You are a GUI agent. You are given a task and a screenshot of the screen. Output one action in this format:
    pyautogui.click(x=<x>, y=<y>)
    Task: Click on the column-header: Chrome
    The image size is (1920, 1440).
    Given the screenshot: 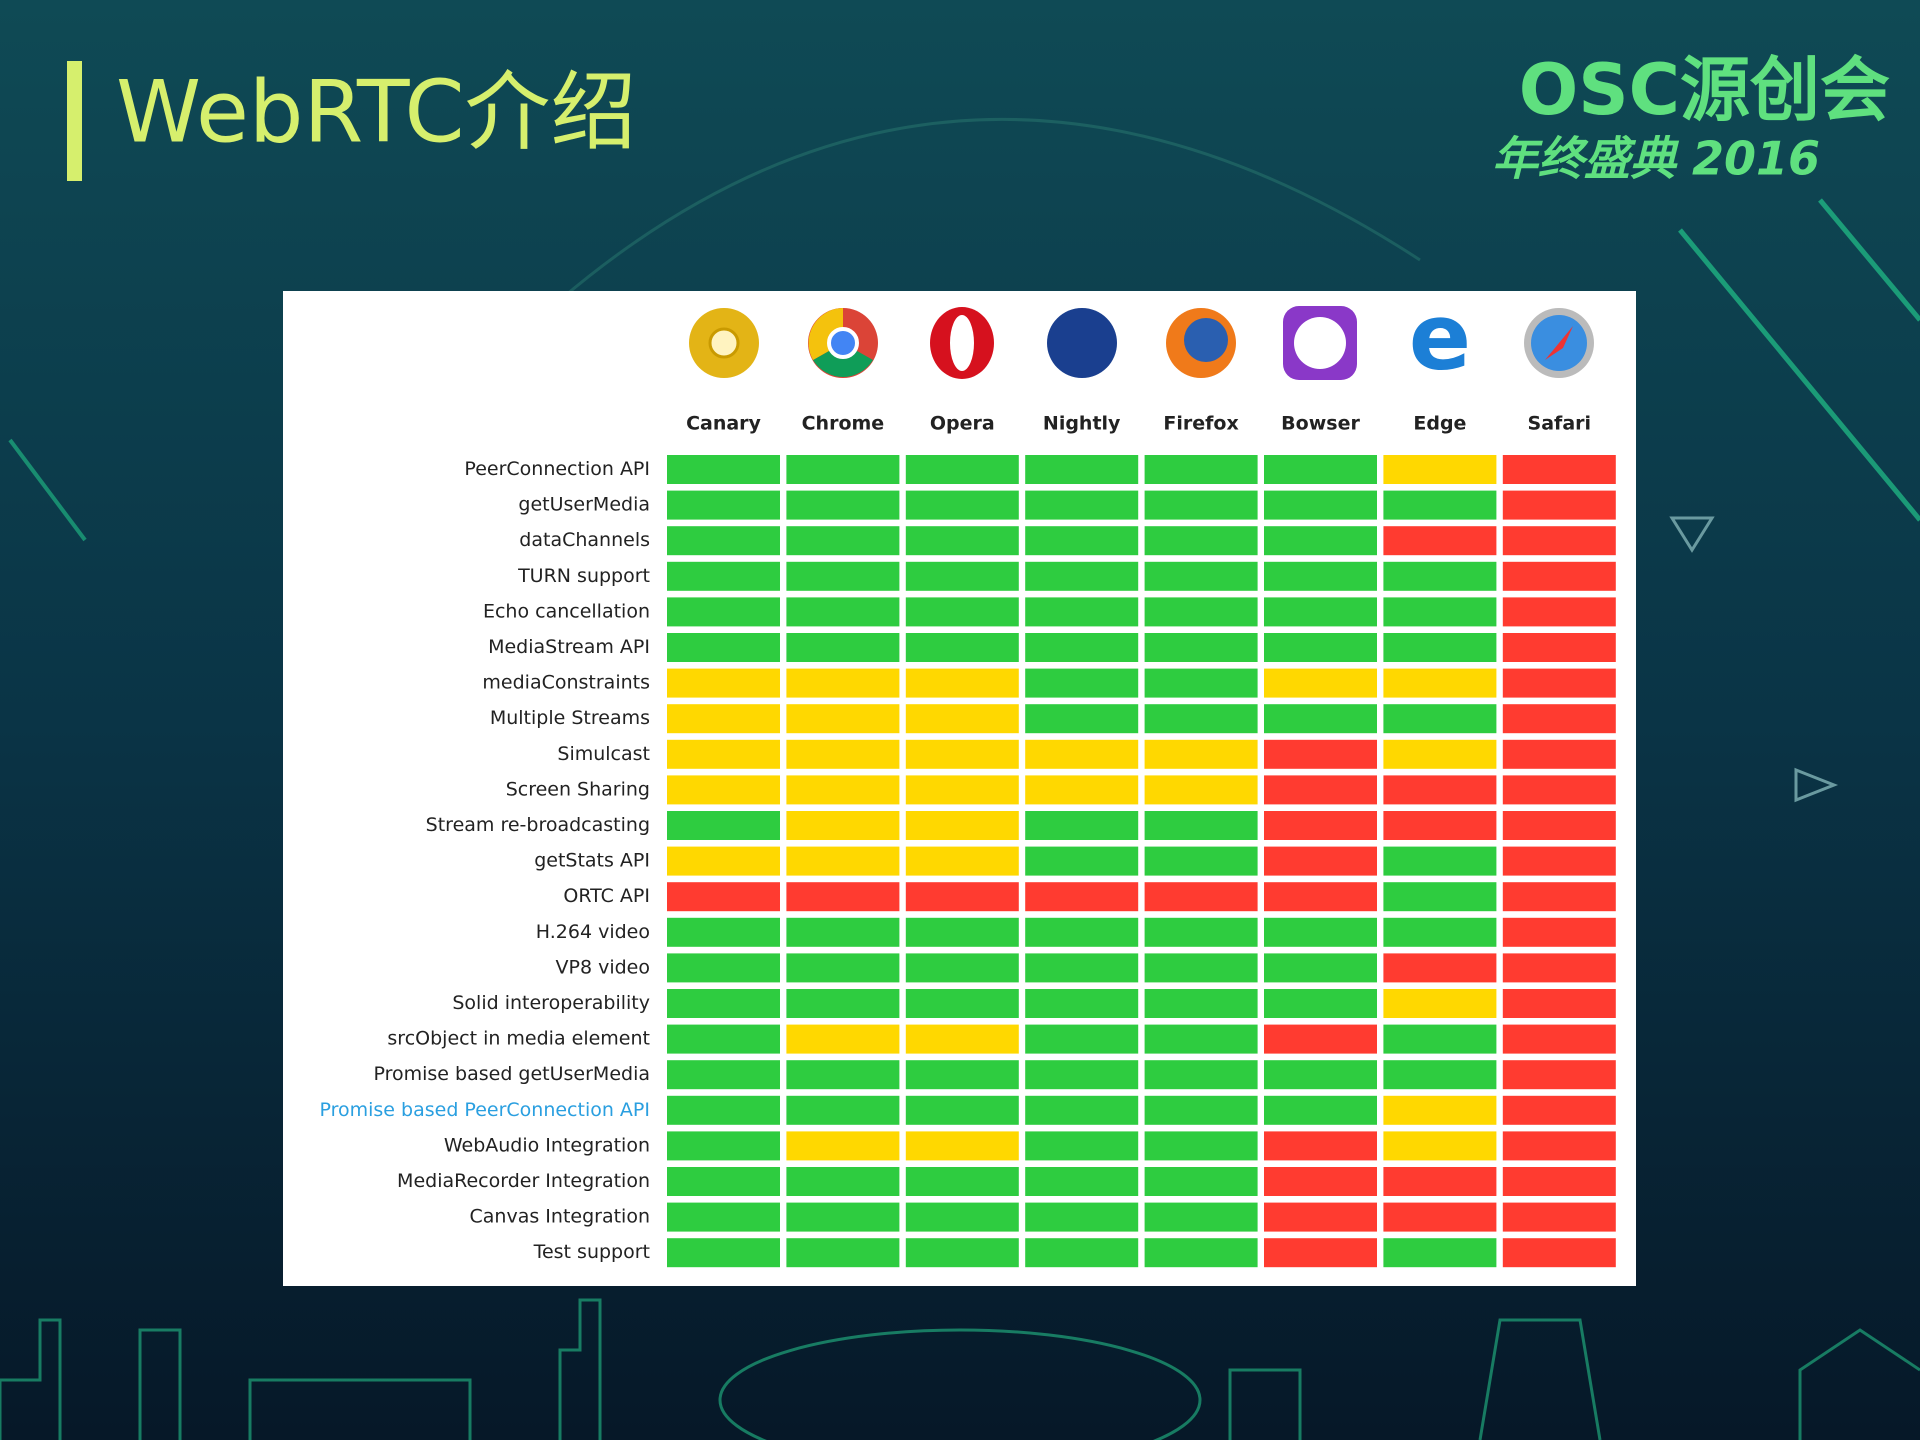 What is the action you would take?
    pyautogui.click(x=843, y=424)
    